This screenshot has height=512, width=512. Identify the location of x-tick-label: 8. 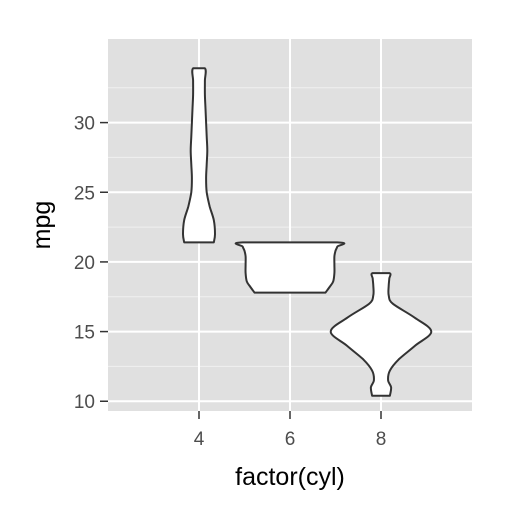
(381, 439).